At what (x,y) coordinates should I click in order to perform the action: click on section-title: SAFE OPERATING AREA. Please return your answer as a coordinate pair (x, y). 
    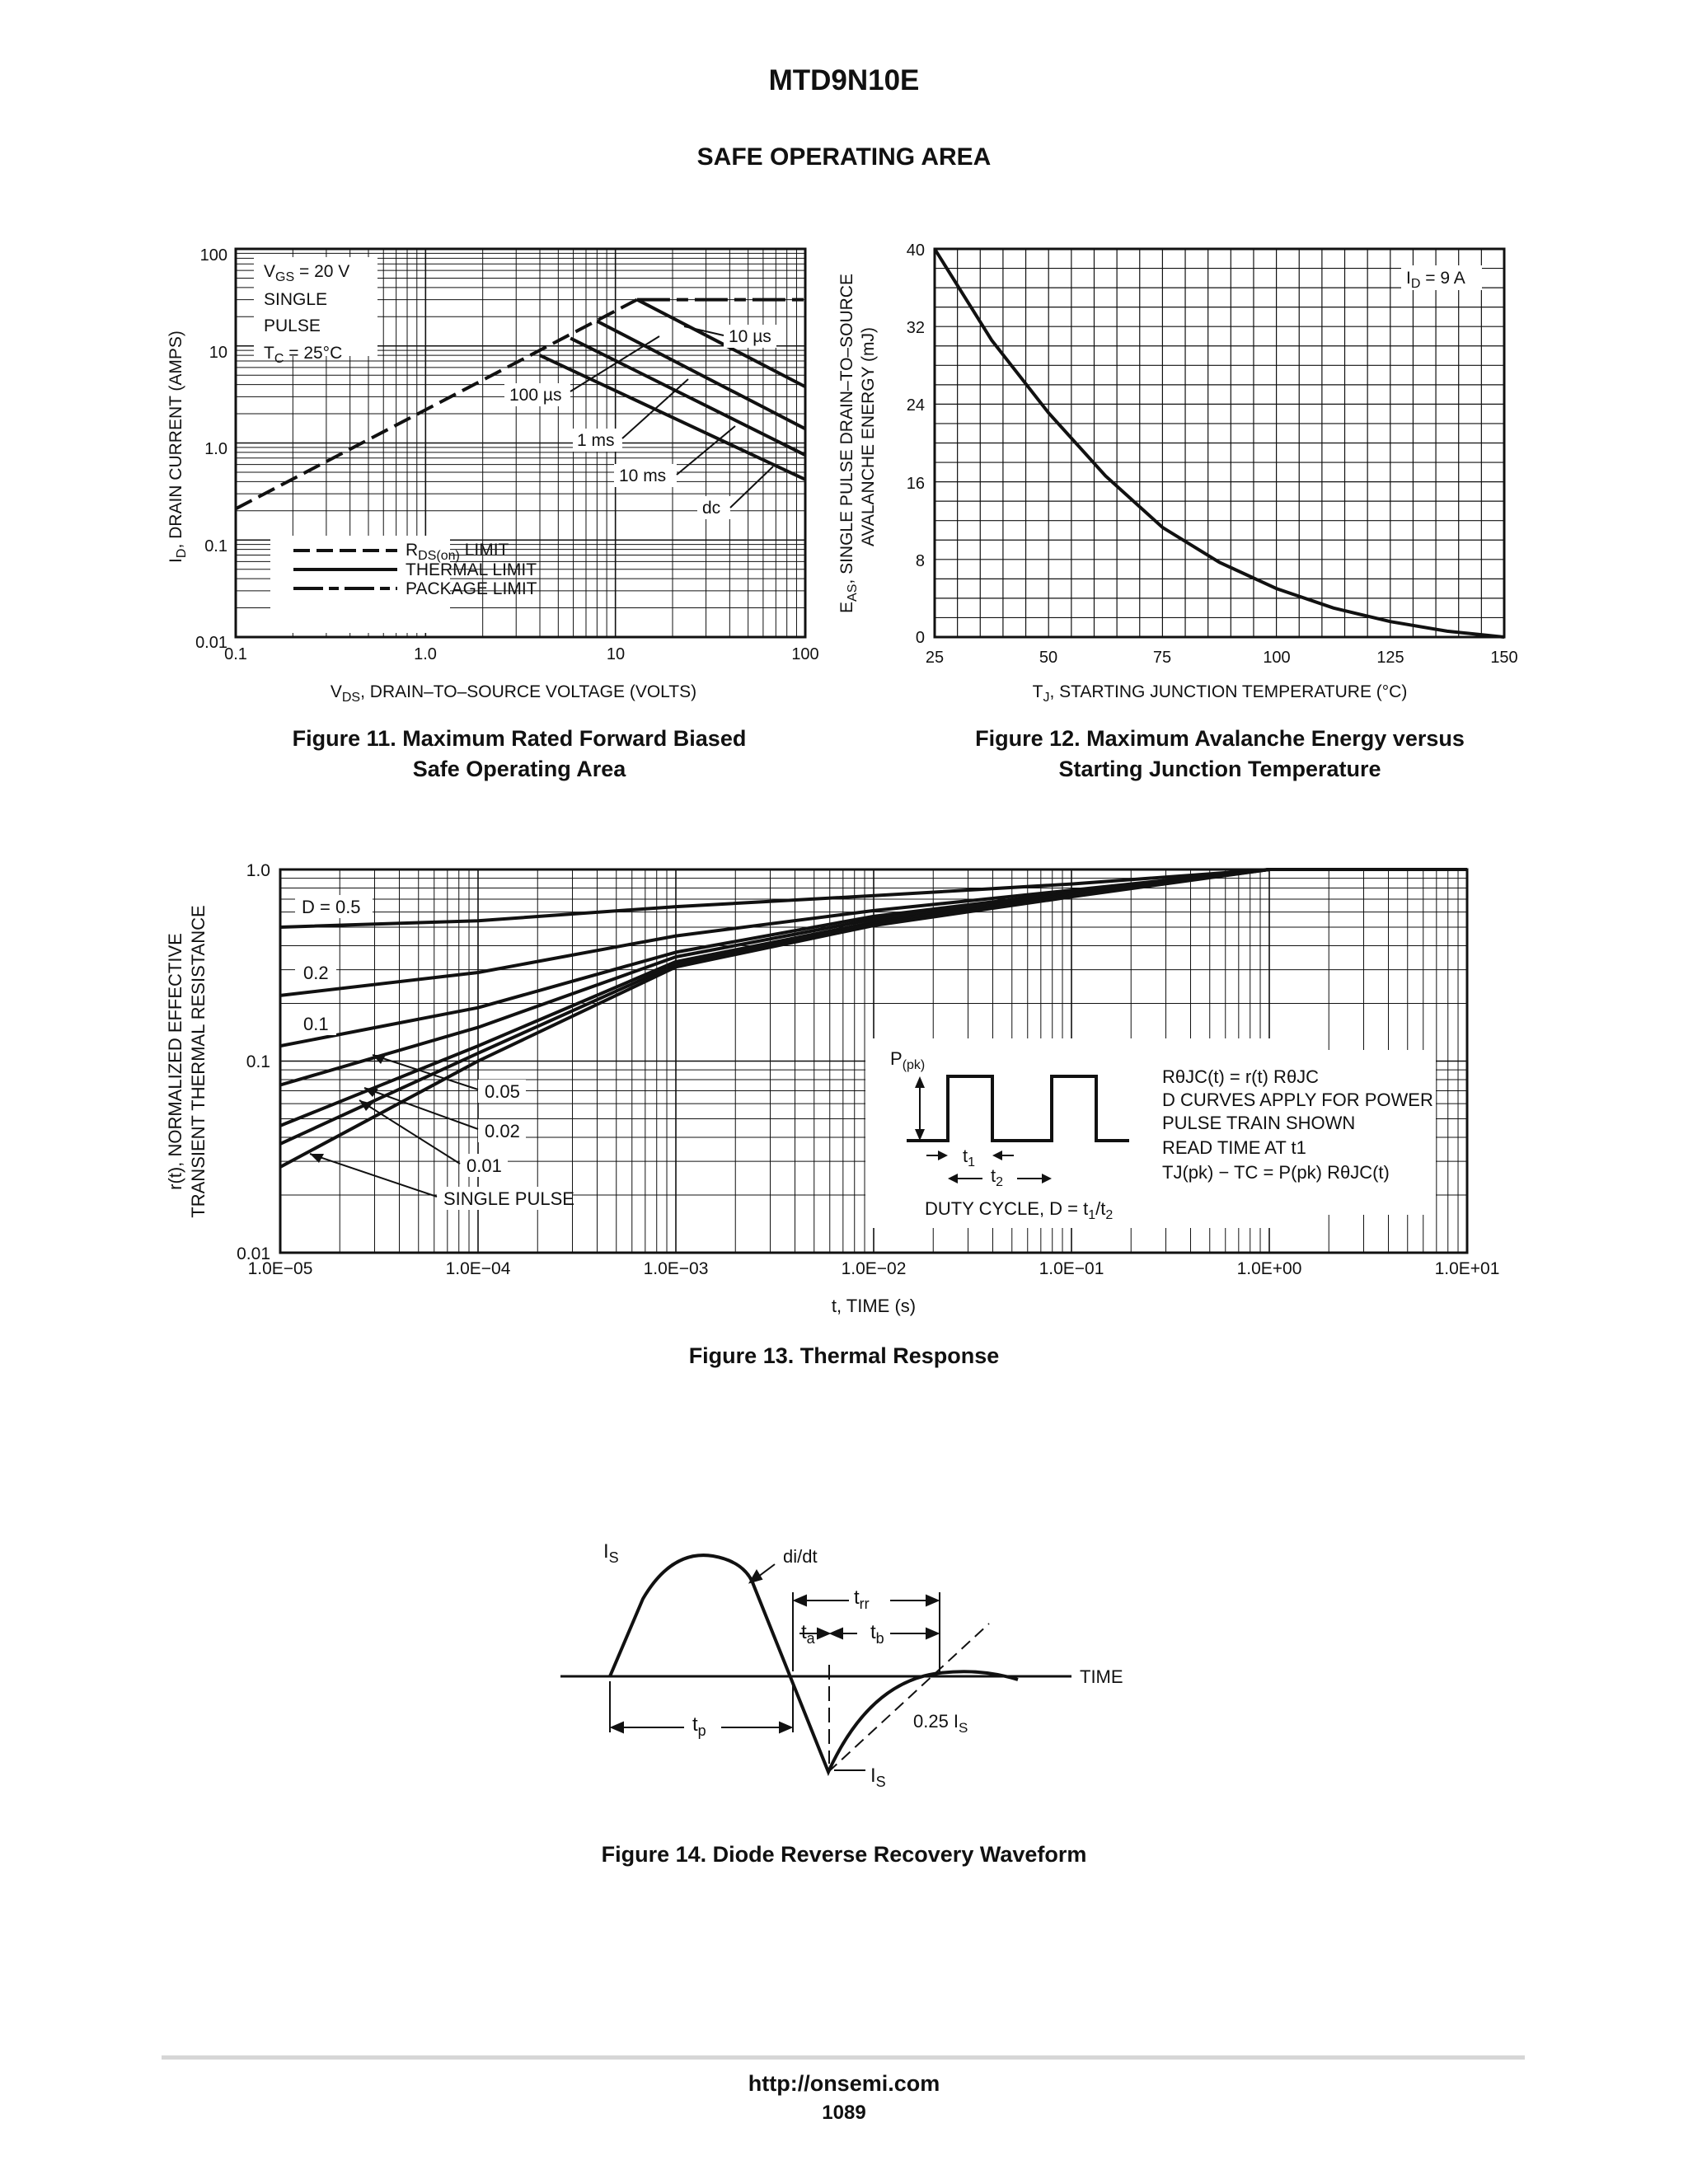
    Looking at the image, I should click on (844, 157).